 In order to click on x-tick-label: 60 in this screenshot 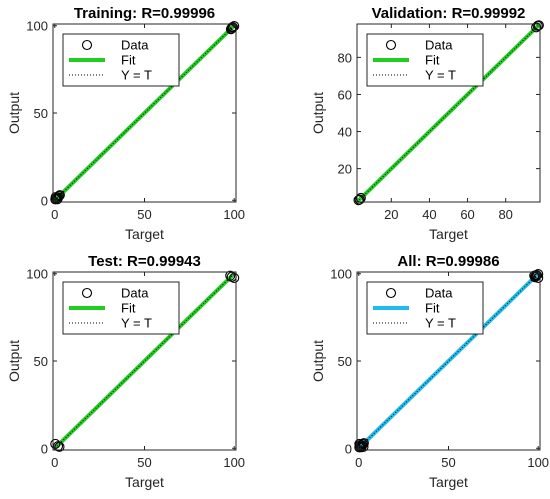, I will do `click(467, 214)`.